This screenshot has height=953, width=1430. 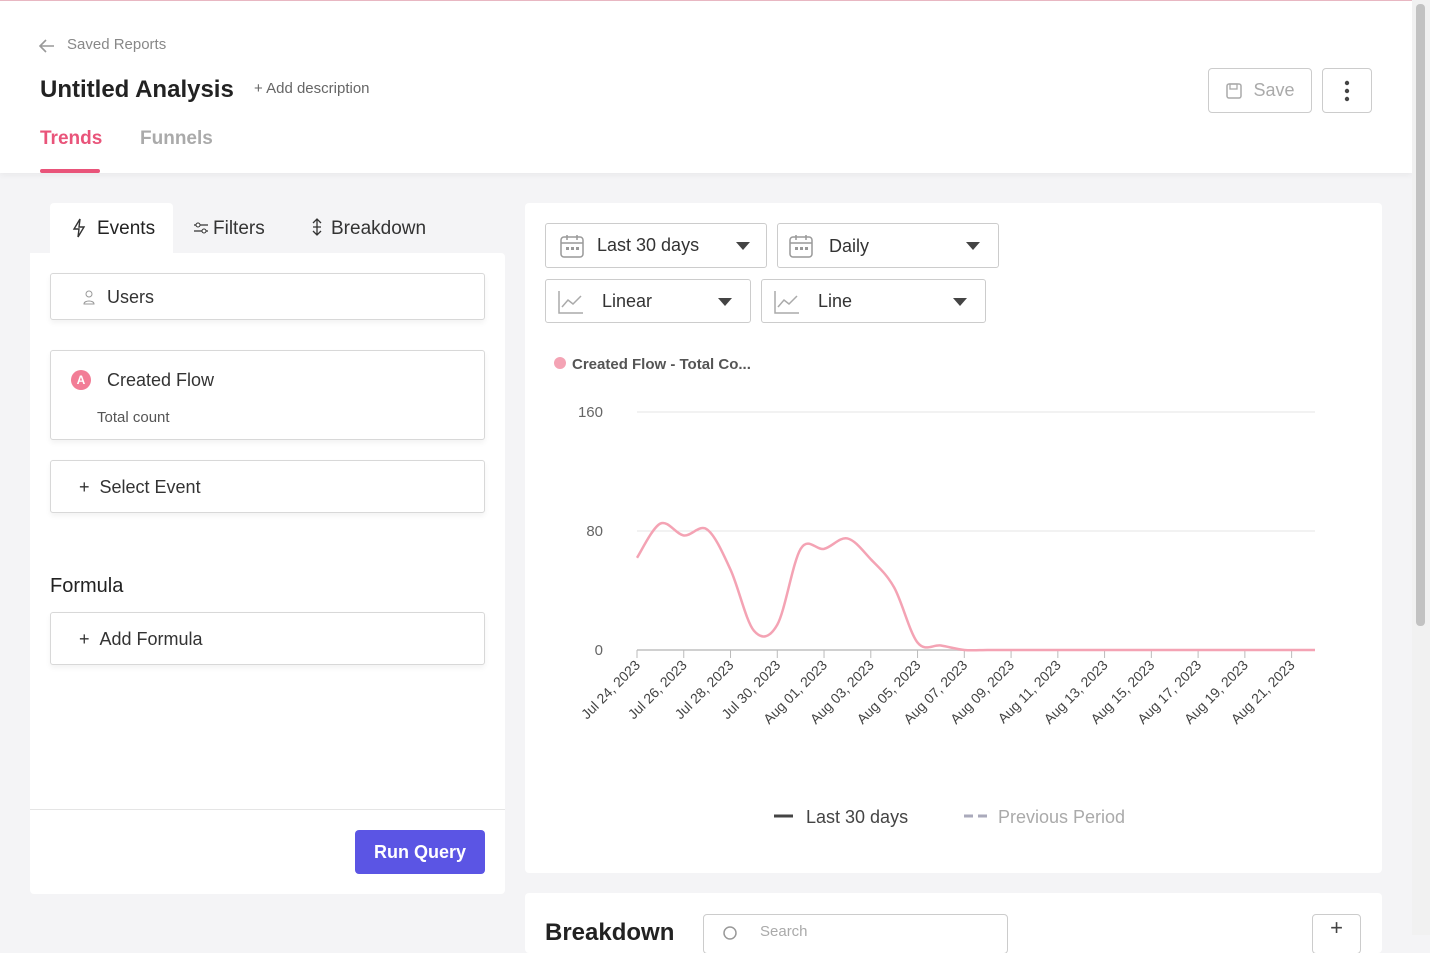 What do you see at coordinates (89, 297) in the screenshot?
I see `user-icon` at bounding box center [89, 297].